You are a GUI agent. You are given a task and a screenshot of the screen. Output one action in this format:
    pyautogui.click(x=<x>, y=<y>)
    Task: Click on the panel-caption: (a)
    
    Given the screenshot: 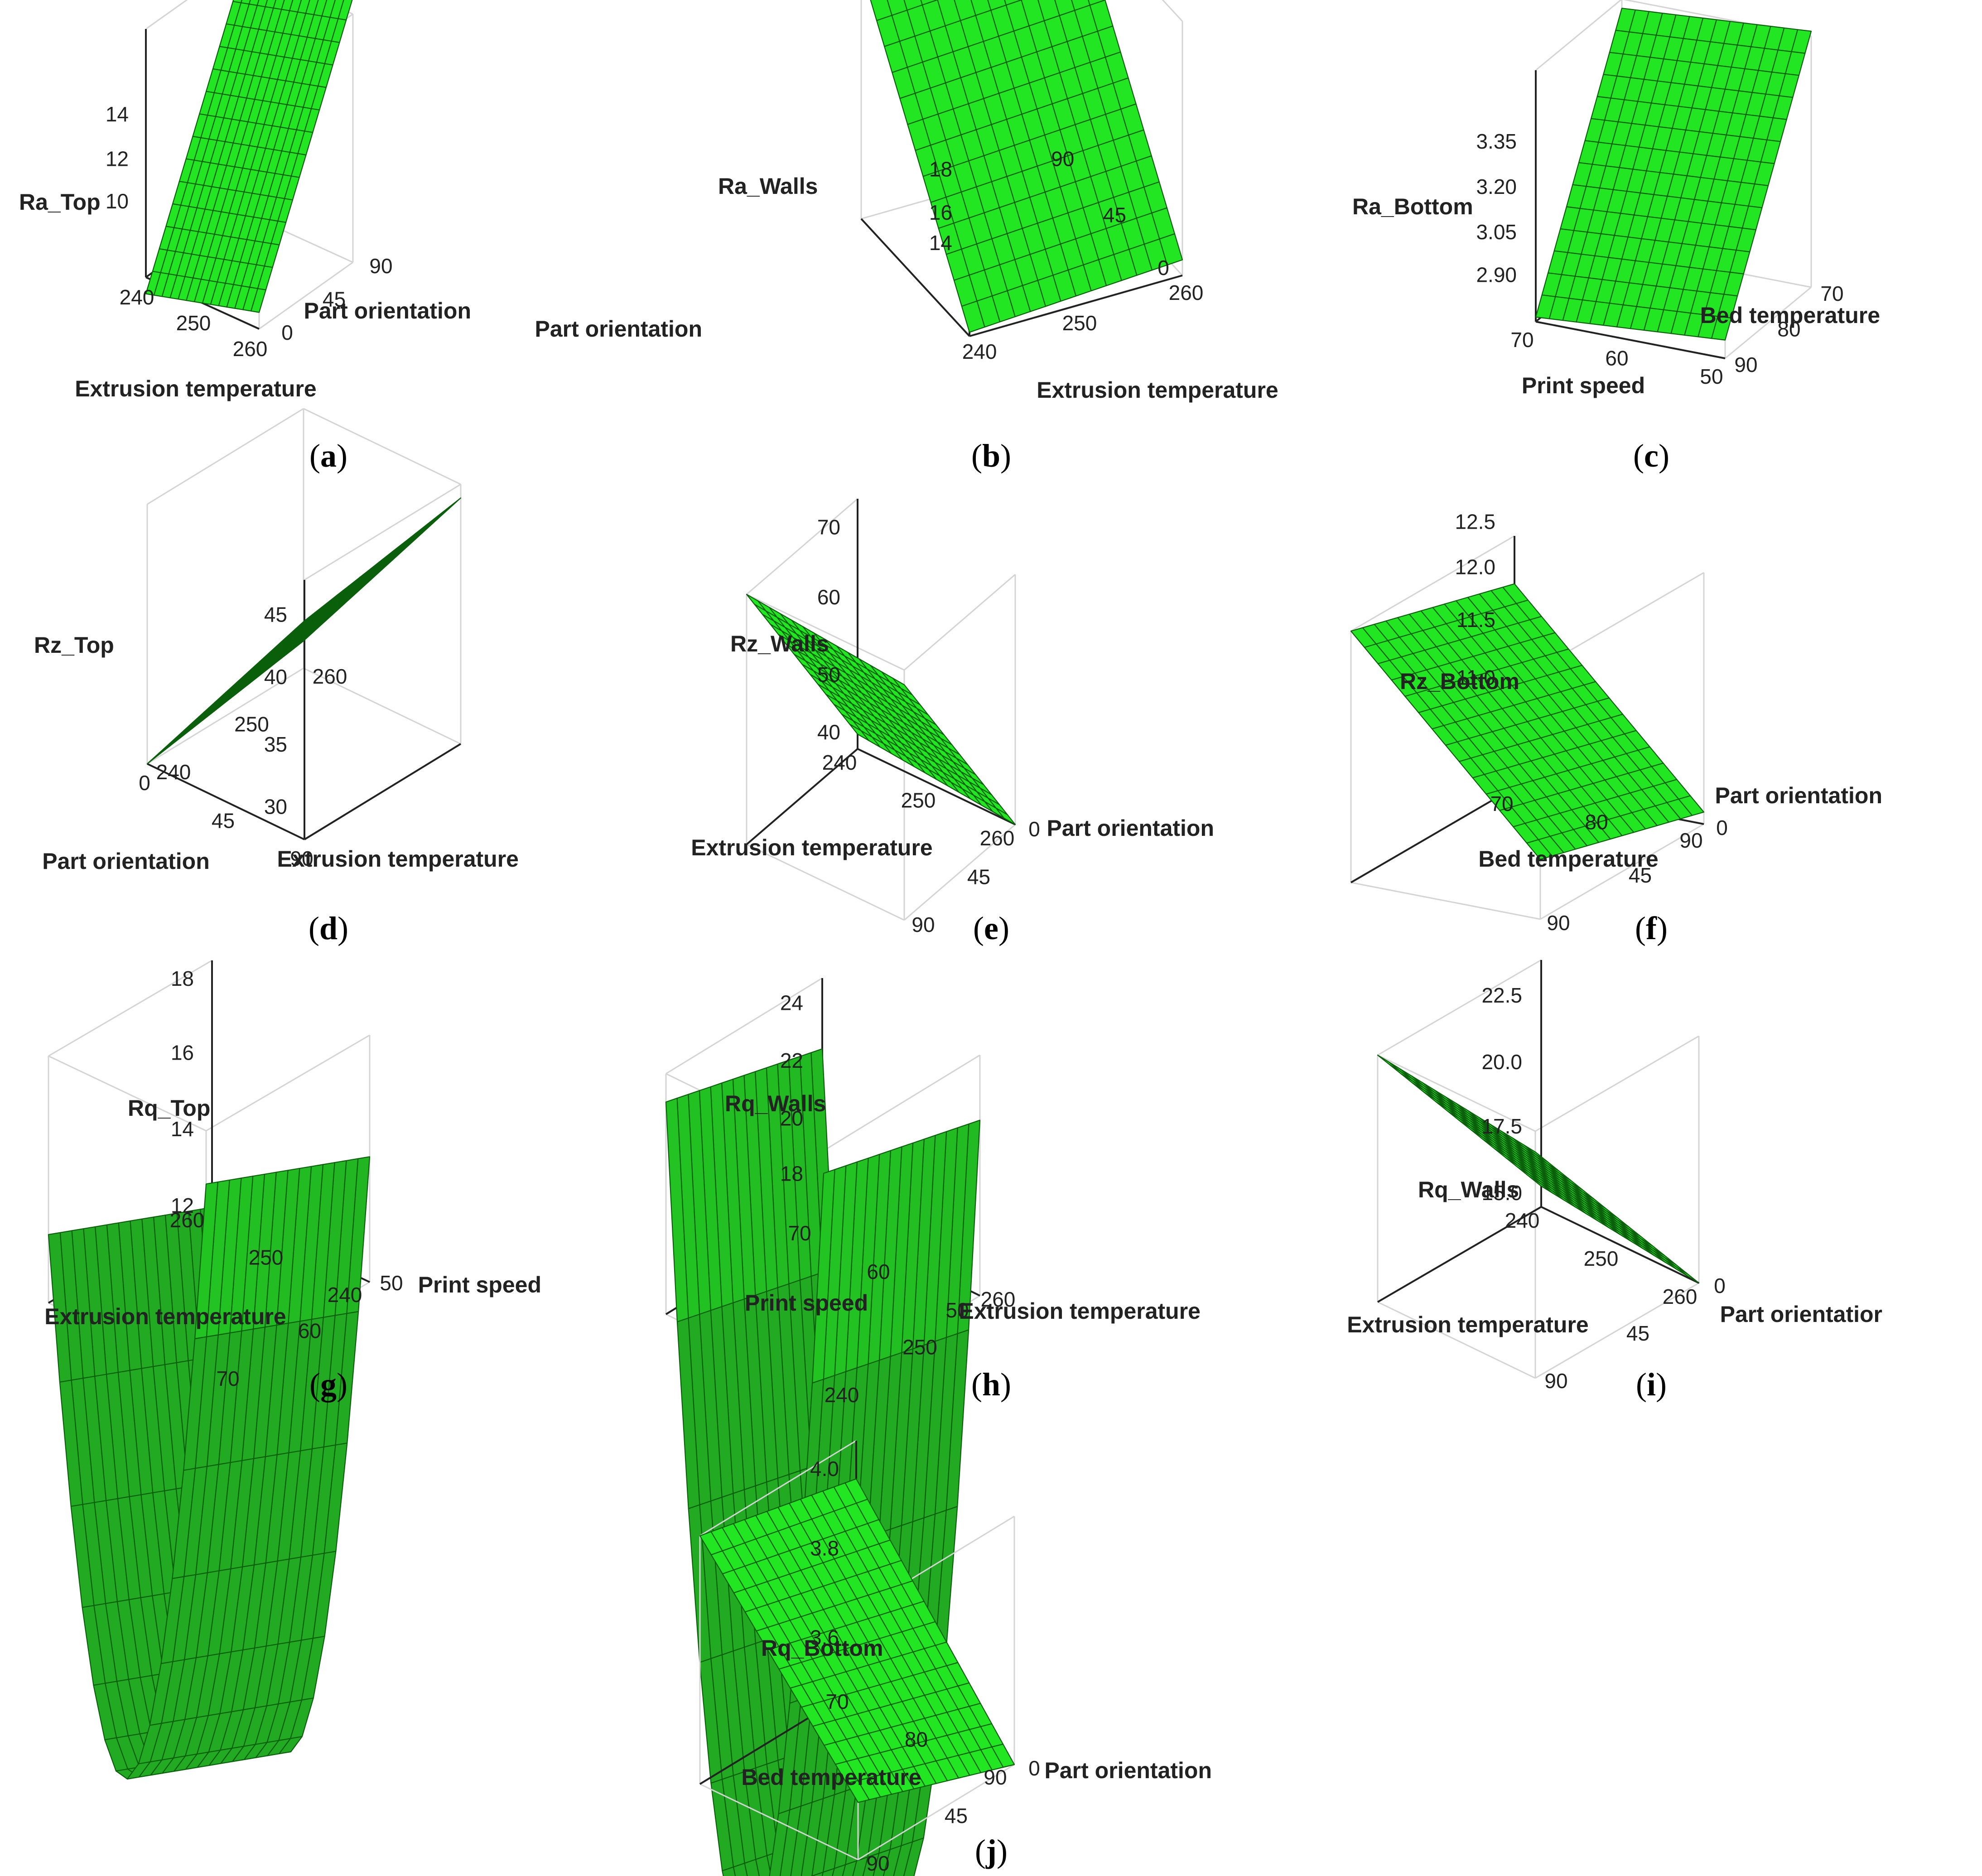 What is the action you would take?
    pyautogui.click(x=328, y=456)
    